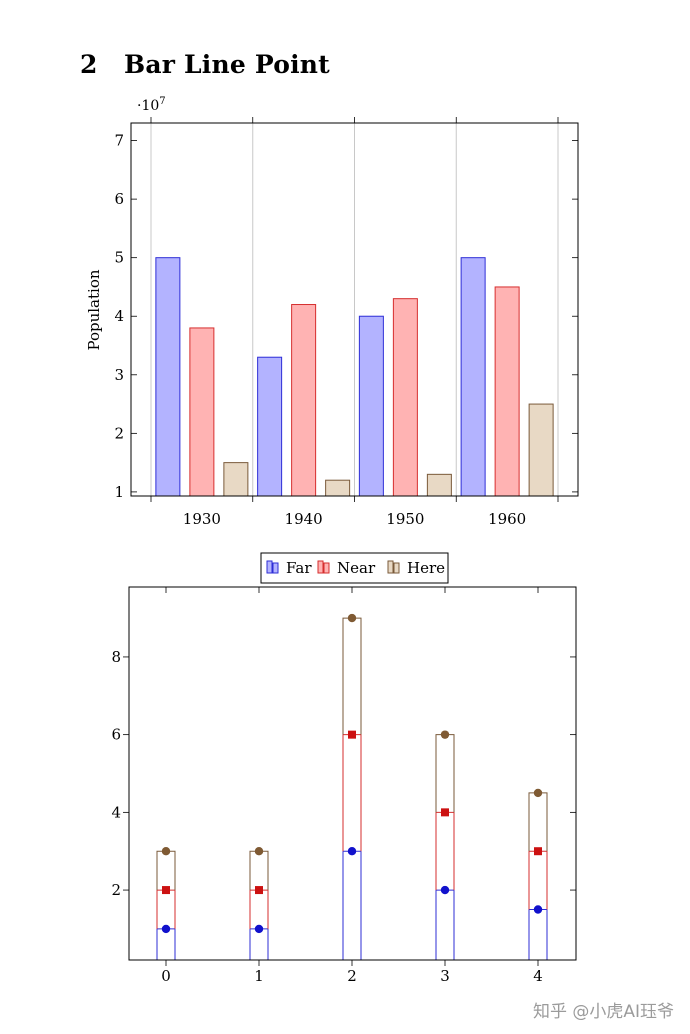 This screenshot has height=1034, width=690. I want to click on x-tick-label: 1940, so click(304, 519).